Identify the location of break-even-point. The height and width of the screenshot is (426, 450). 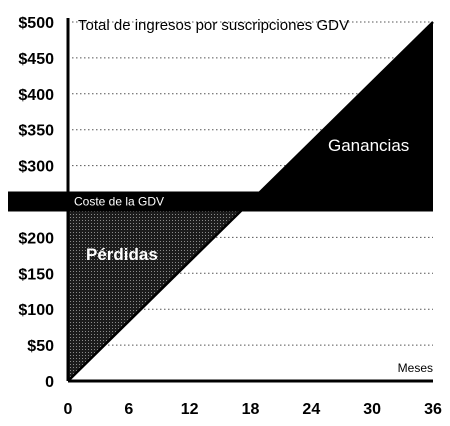
(250, 201).